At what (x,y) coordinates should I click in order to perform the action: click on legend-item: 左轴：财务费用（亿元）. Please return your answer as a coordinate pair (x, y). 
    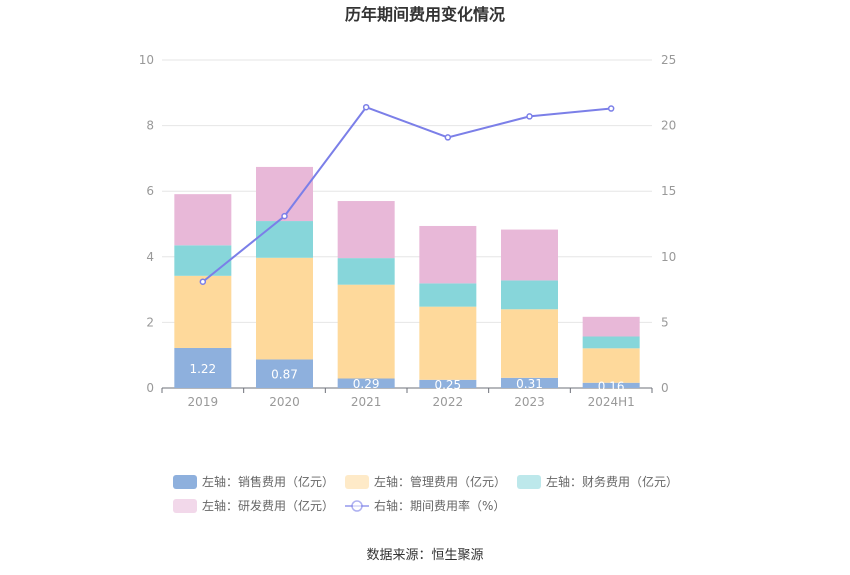
    Looking at the image, I should click on (597, 481).